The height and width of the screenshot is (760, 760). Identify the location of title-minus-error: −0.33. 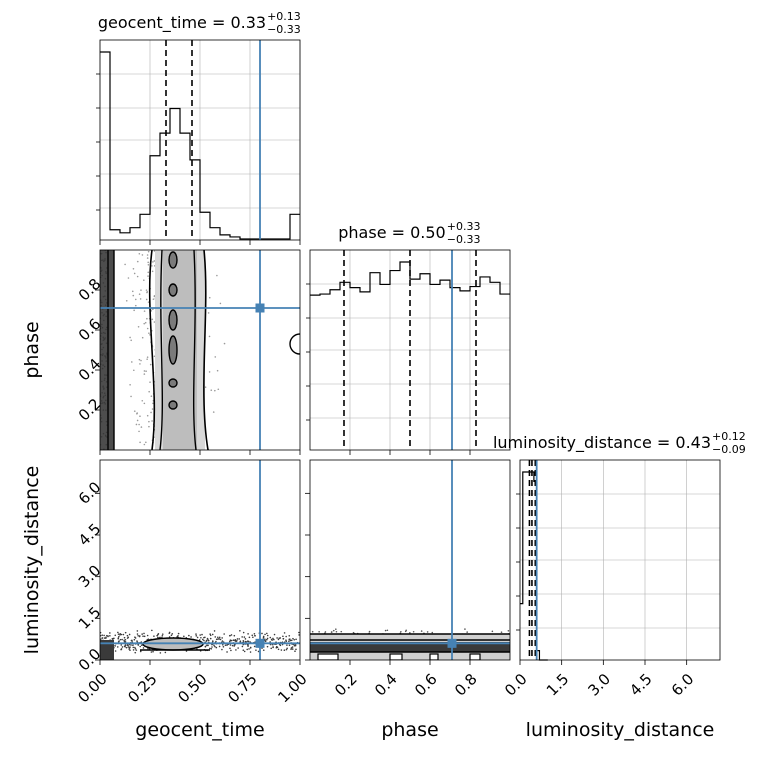
(464, 239).